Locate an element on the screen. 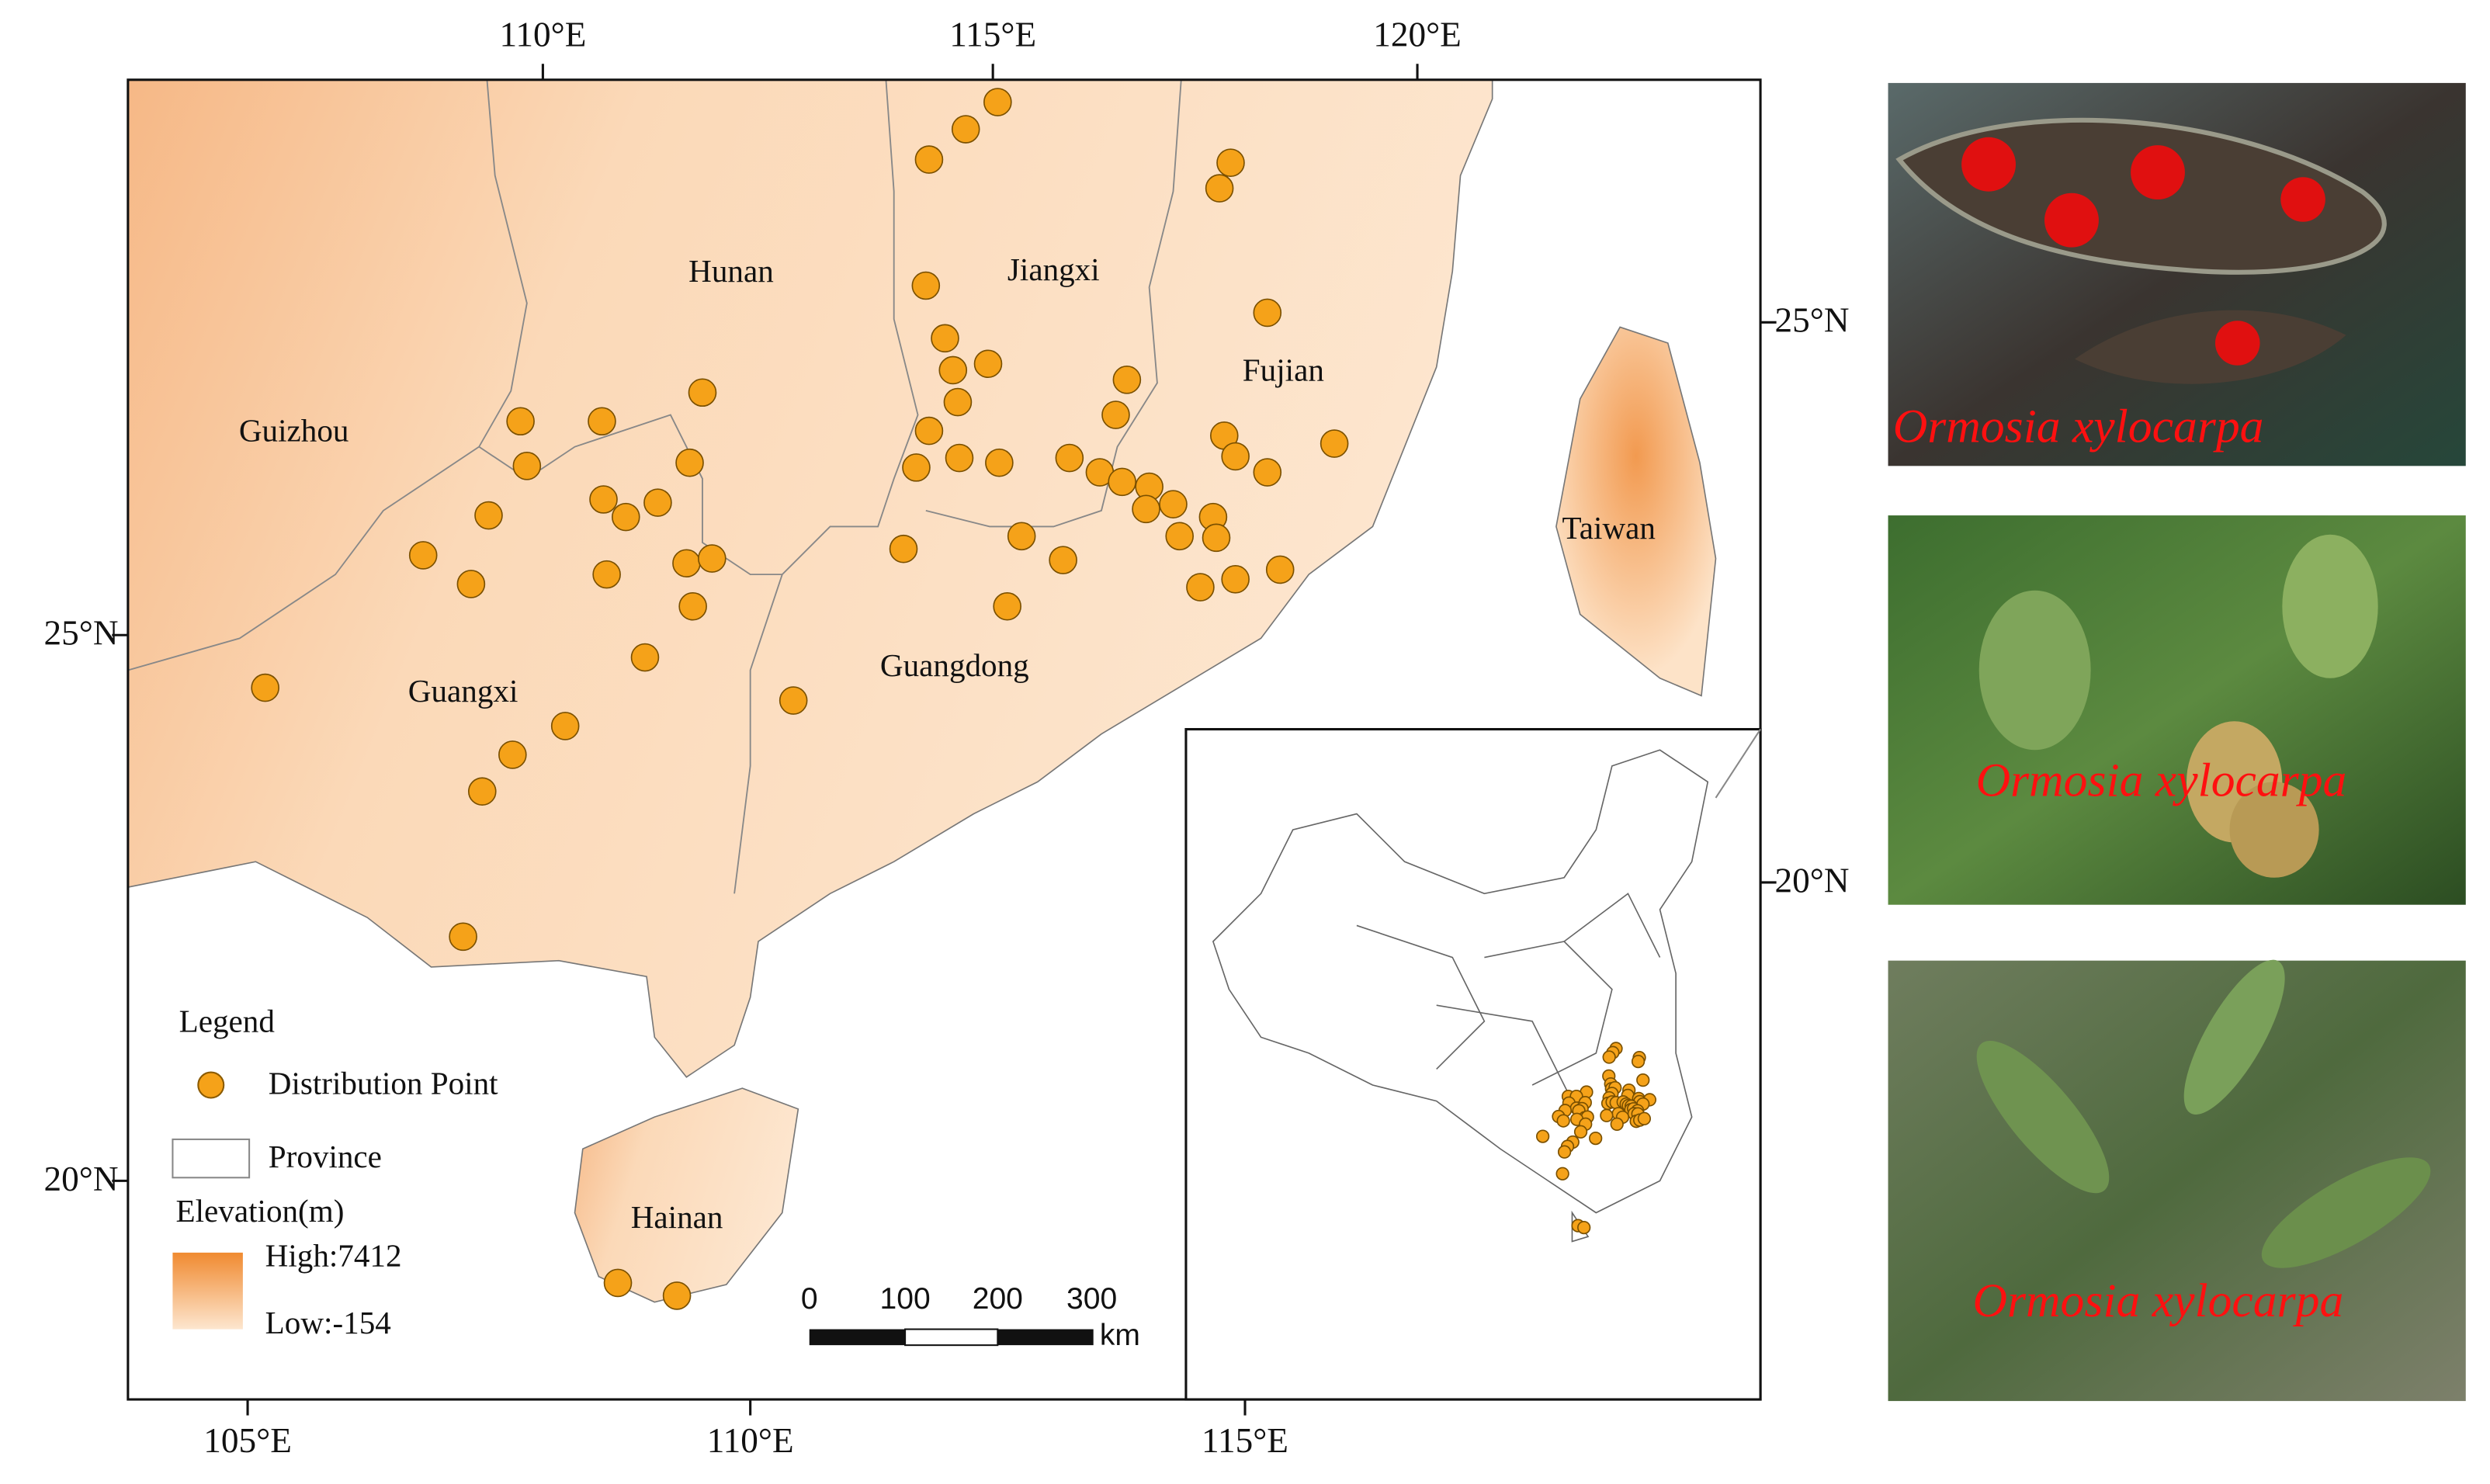  legend-elevation-ramp is located at coordinates (207, 1291).